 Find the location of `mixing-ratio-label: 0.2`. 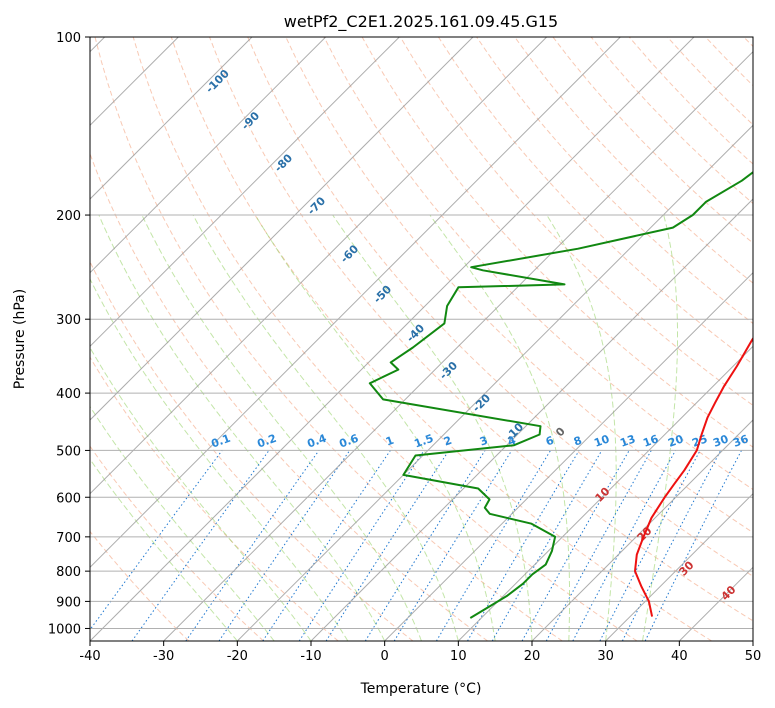

mixing-ratio-label: 0.2 is located at coordinates (266, 441).